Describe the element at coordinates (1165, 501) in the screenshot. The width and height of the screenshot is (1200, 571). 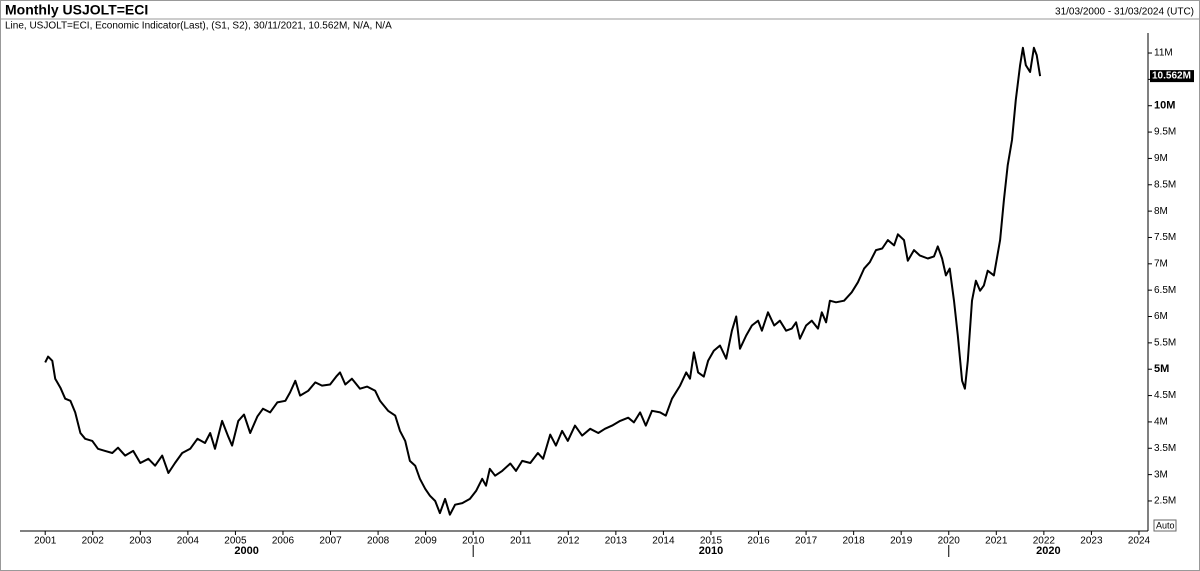
I see `y-tick-label: 2.5M` at that location.